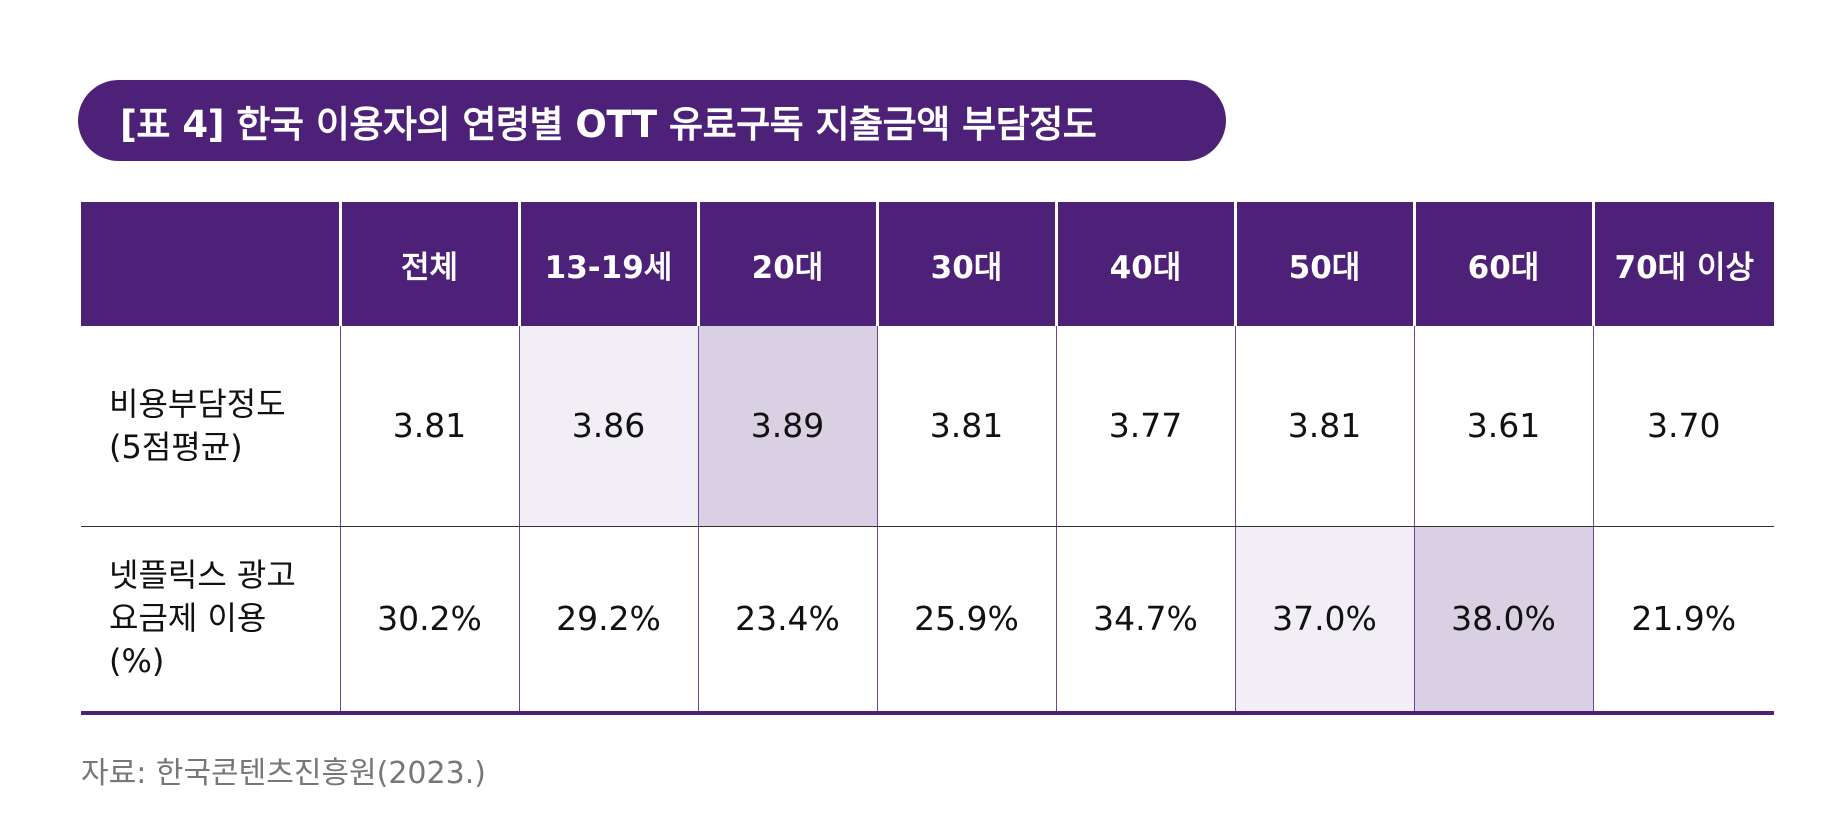 The width and height of the screenshot is (1834, 836). Describe the element at coordinates (283, 773) in the screenshot. I see `source-note: 자료: 한국콘텐츠진흥원(2023.)` at that location.